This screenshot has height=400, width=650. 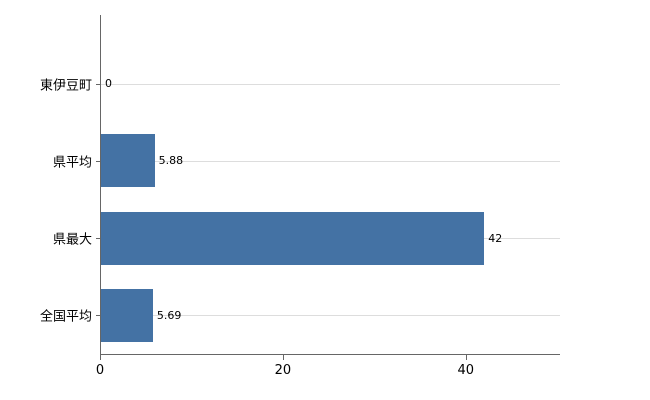 What do you see at coordinates (65, 86) in the screenshot?
I see `category-label: 東伊豆町` at bounding box center [65, 86].